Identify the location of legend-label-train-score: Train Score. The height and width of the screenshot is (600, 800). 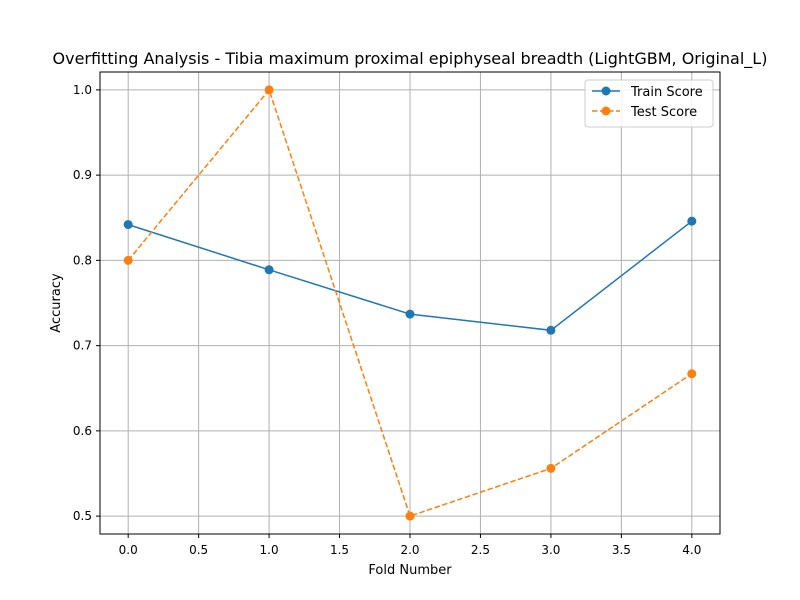
(666, 92).